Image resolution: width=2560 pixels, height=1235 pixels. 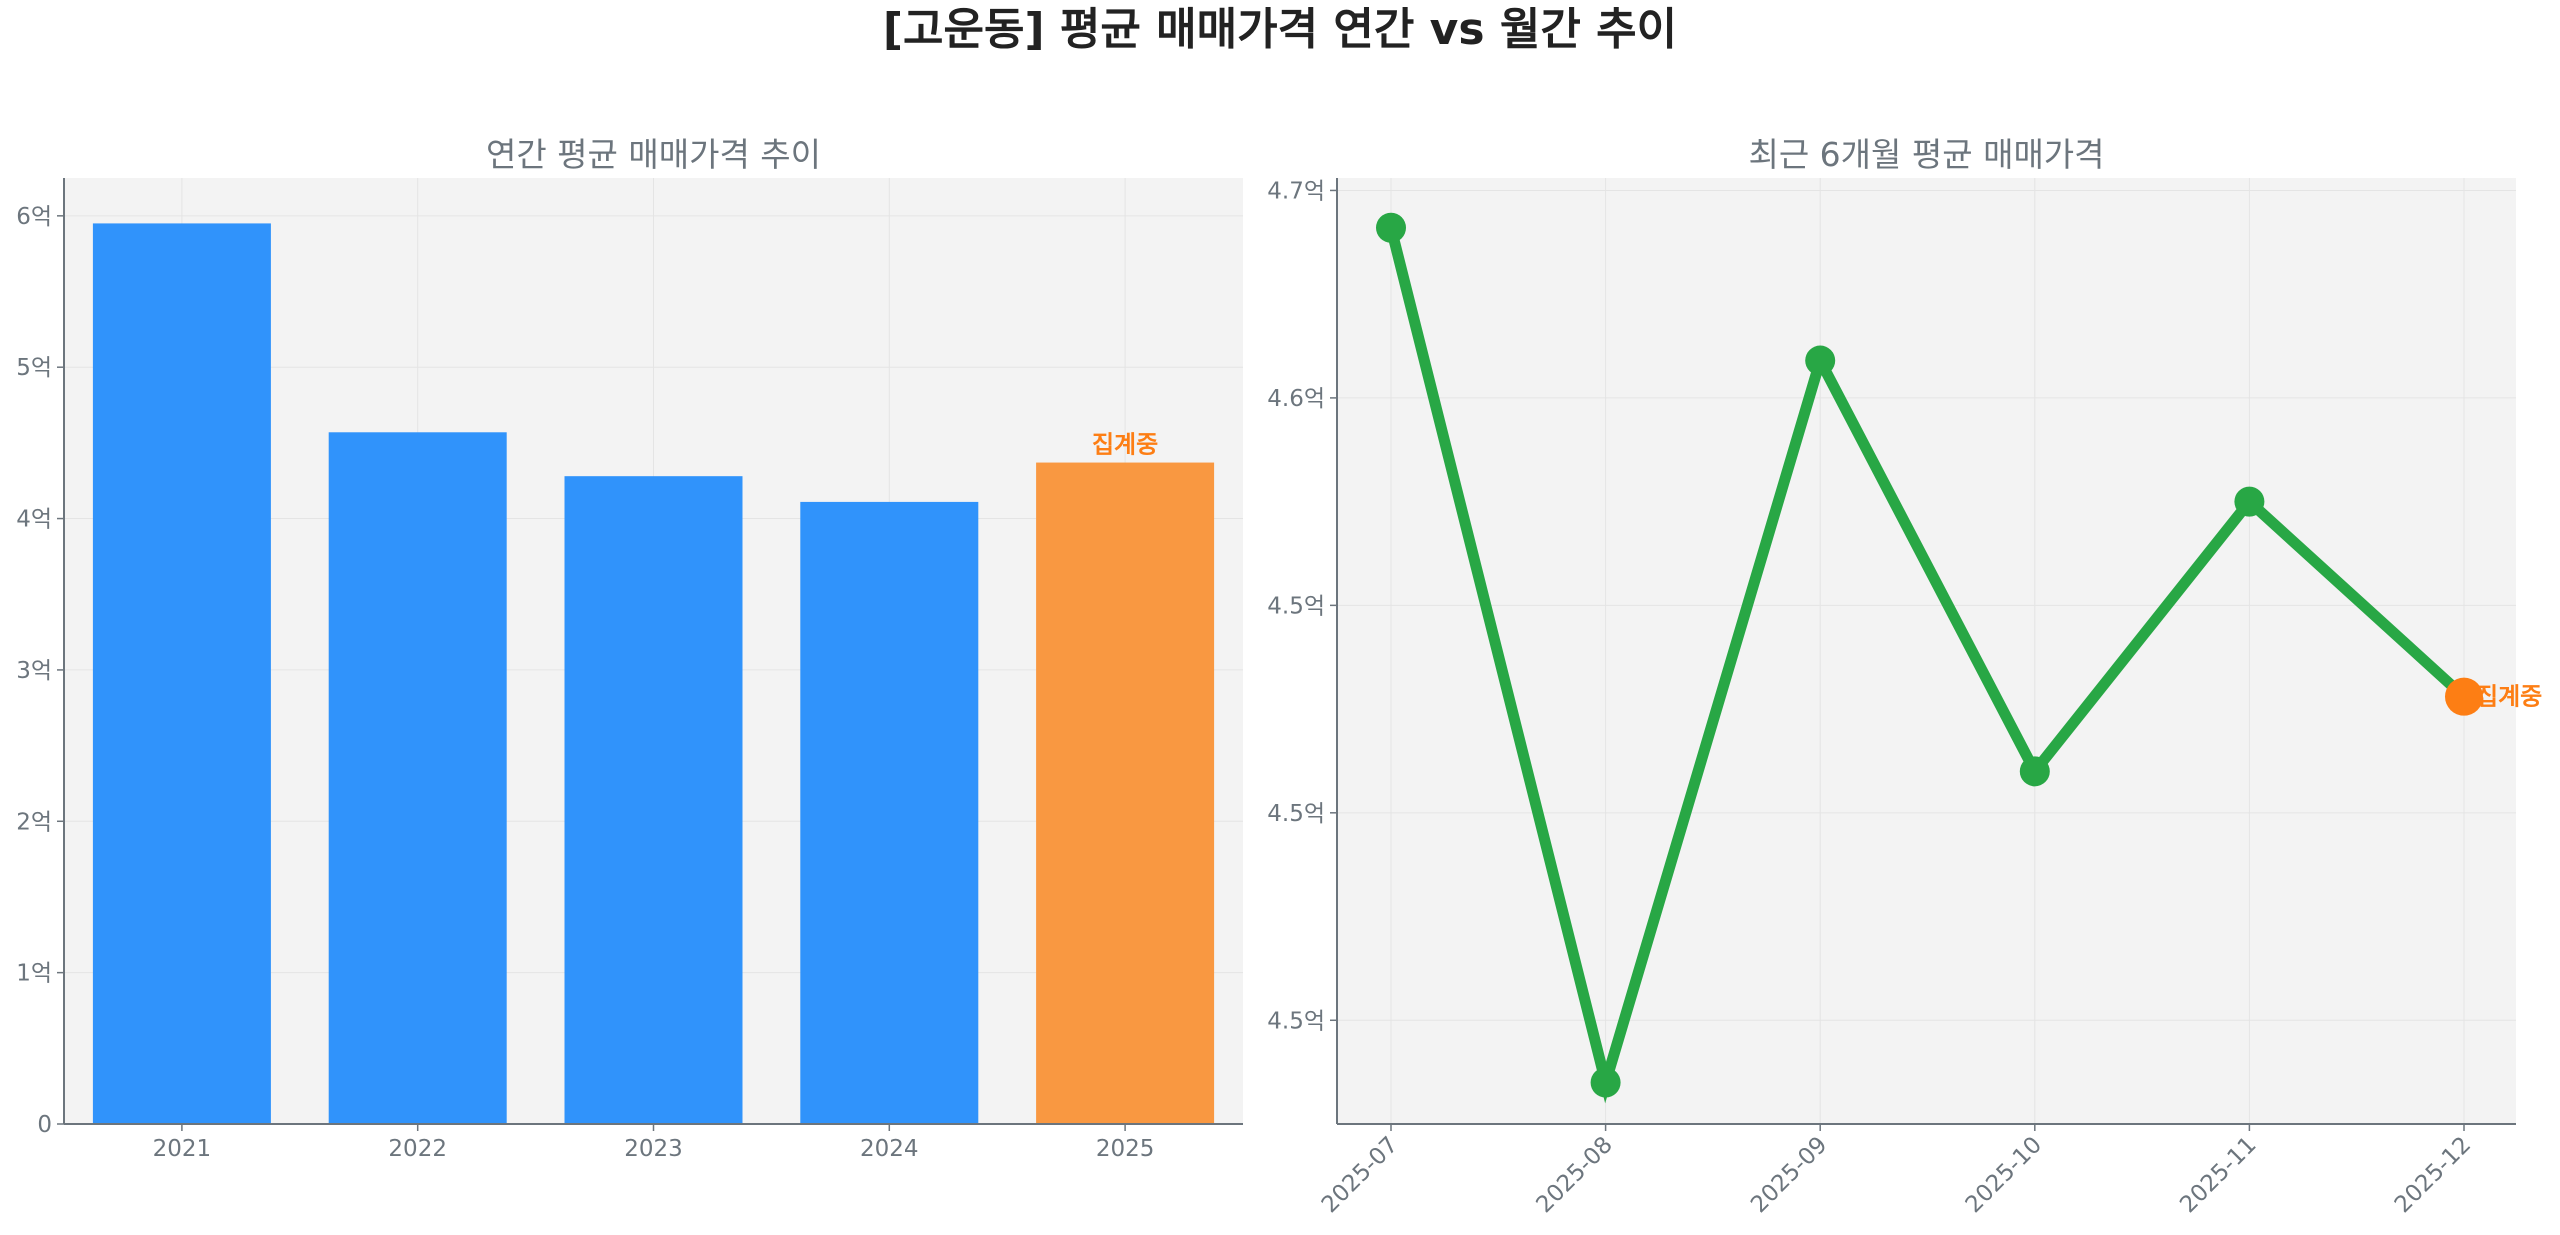 I want to click on bar-2023, so click(x=653, y=800).